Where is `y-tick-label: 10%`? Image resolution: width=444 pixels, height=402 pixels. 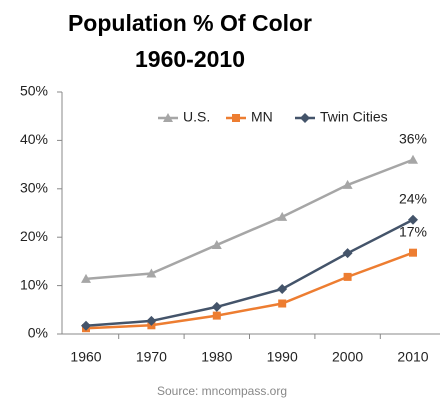
y-tick-label: 10% is located at coordinates (34, 284).